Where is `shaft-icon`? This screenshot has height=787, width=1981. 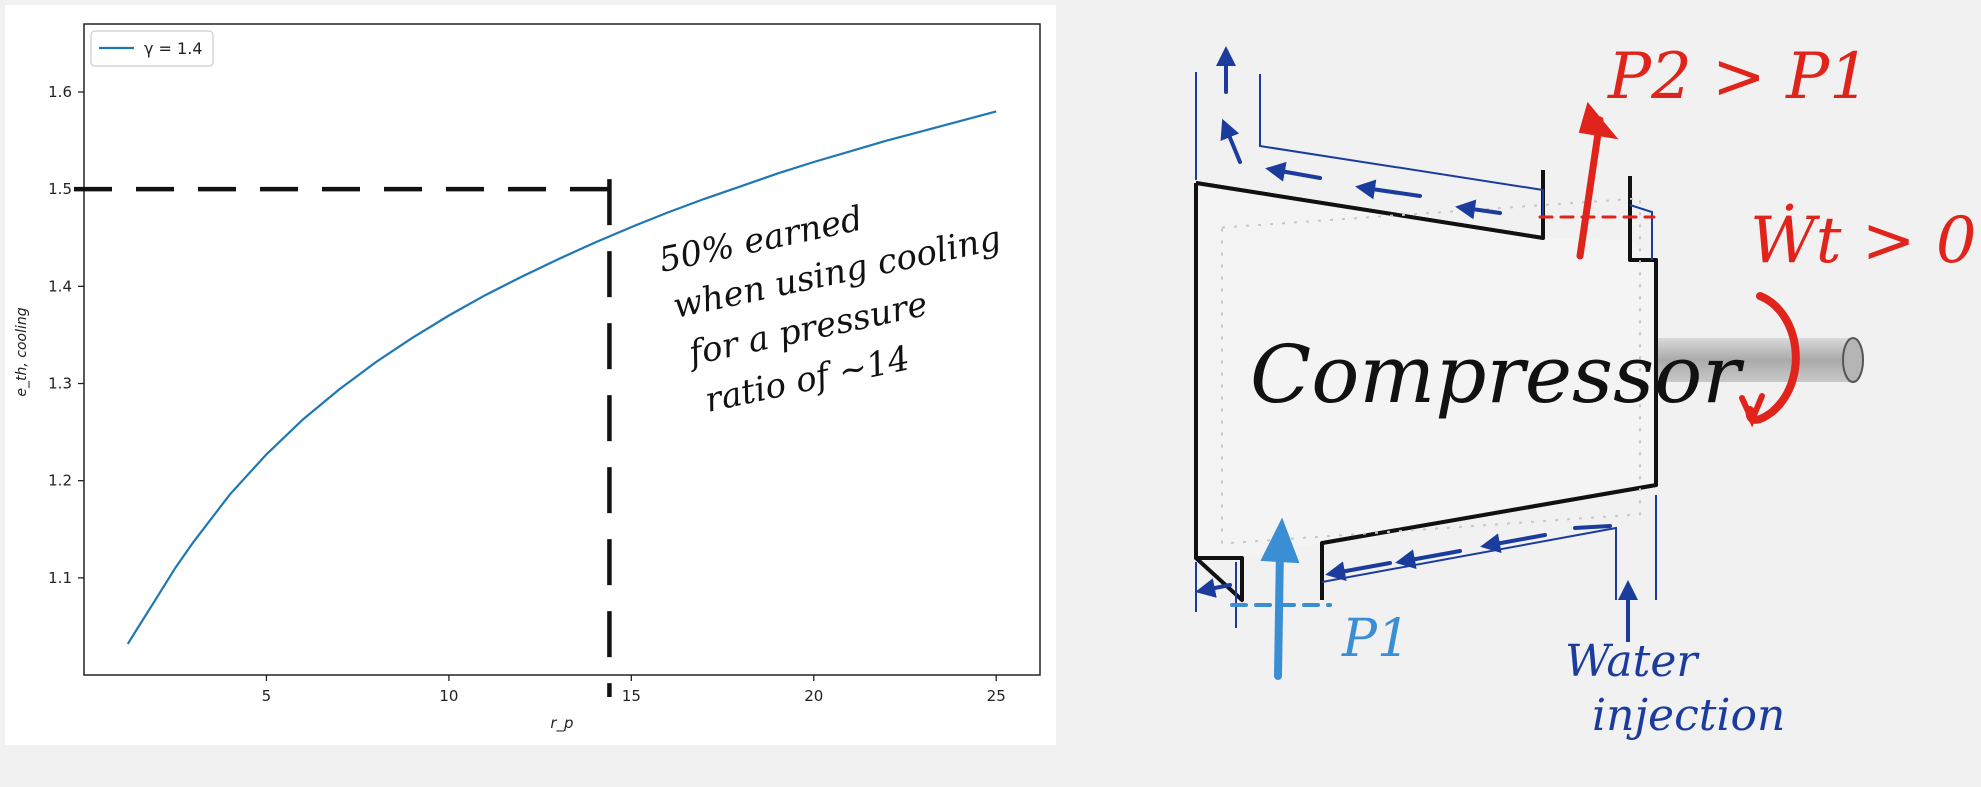 shaft-icon is located at coordinates (1758, 360).